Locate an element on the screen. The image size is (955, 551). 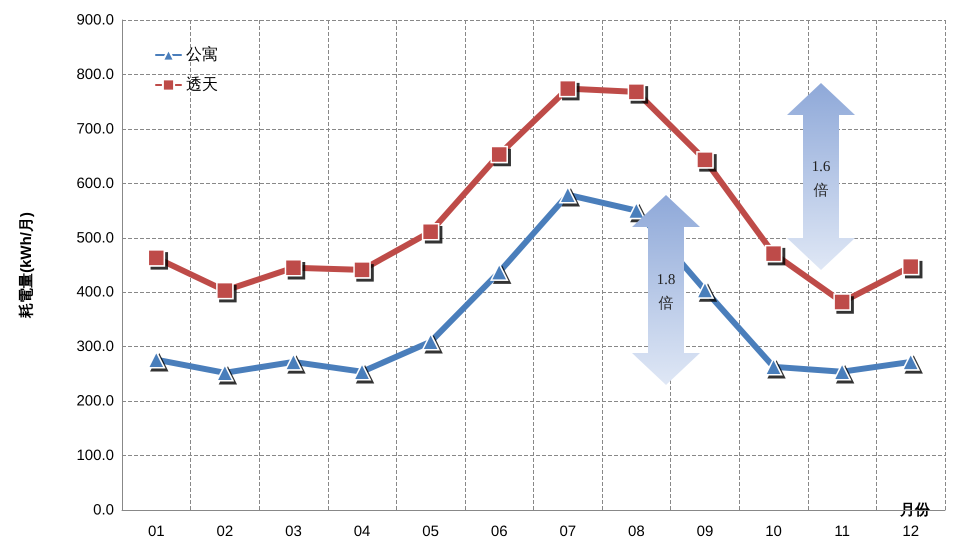
x-tick-label: 02 is located at coordinates (225, 531).